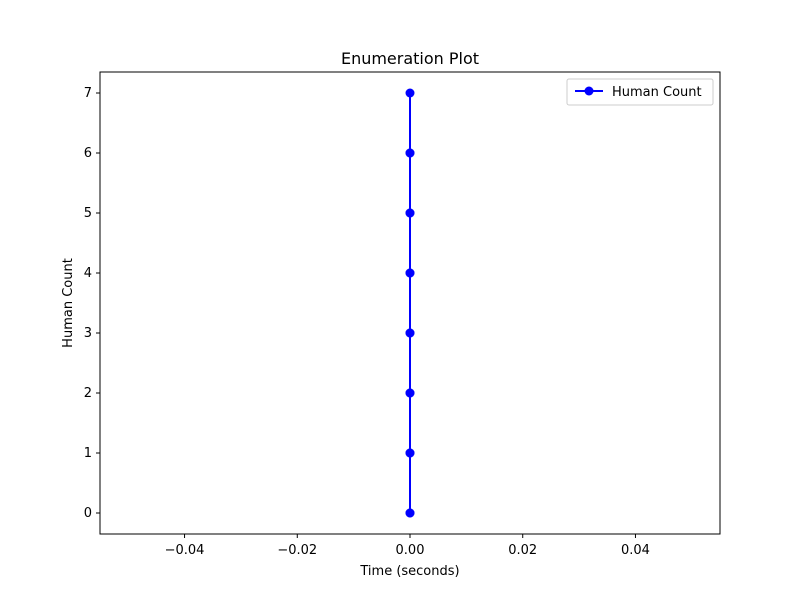  What do you see at coordinates (68, 303) in the screenshot?
I see `y-axis-label: Human Count` at bounding box center [68, 303].